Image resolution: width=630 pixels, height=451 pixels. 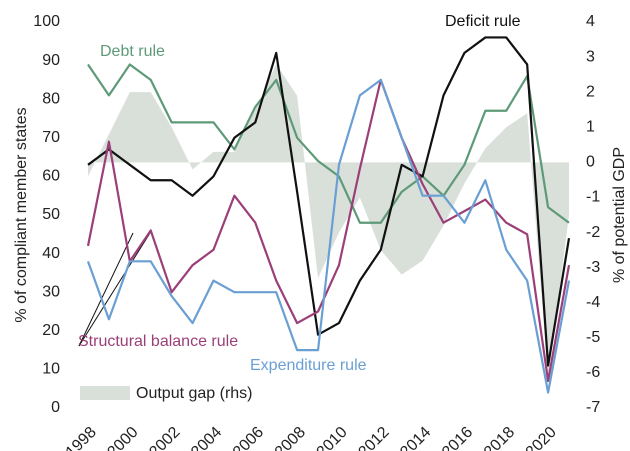 I want to click on x-tick-label: 2004, so click(x=206, y=437).